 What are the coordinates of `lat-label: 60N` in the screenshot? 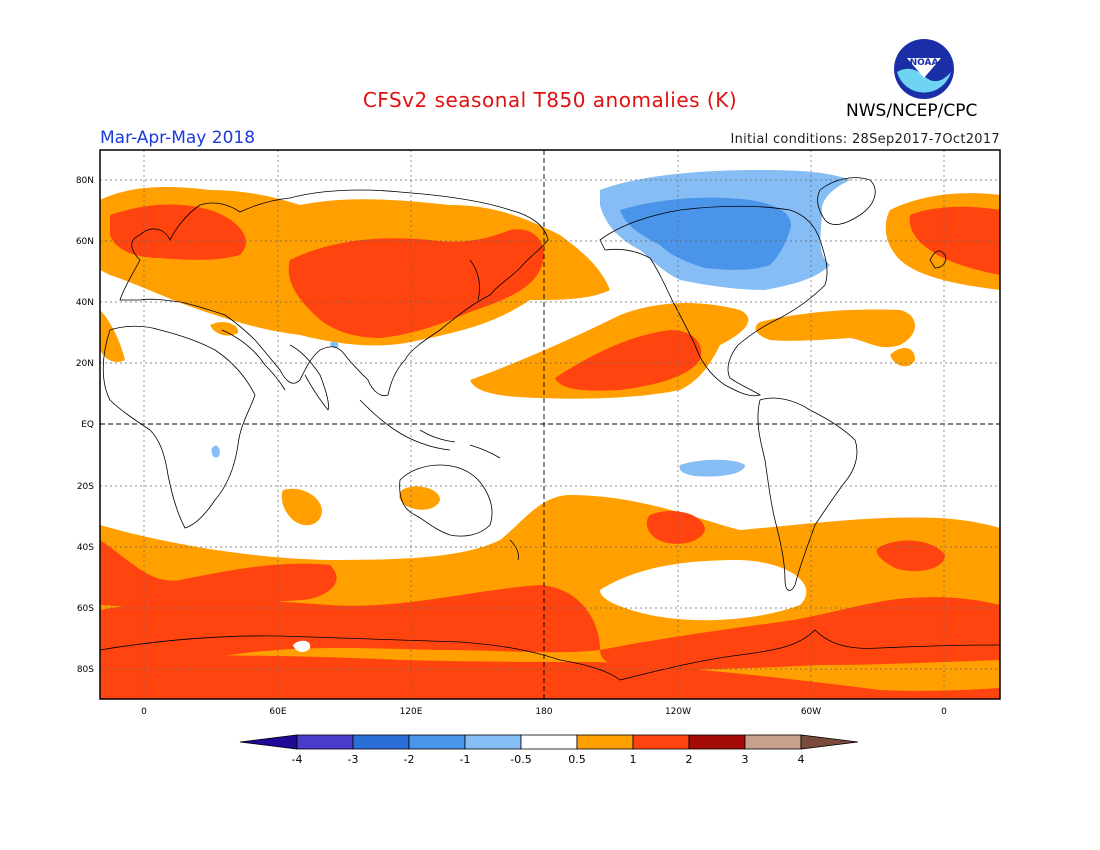 It's located at (85, 242).